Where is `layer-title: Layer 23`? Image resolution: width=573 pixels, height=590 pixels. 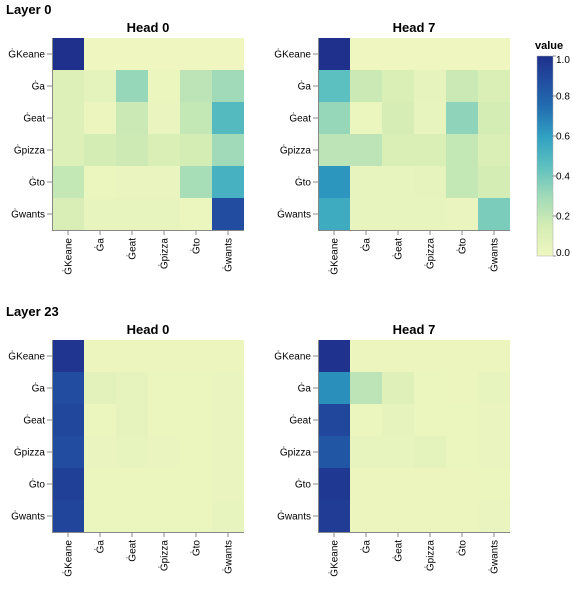
layer-title: Layer 23 is located at coordinates (32, 311).